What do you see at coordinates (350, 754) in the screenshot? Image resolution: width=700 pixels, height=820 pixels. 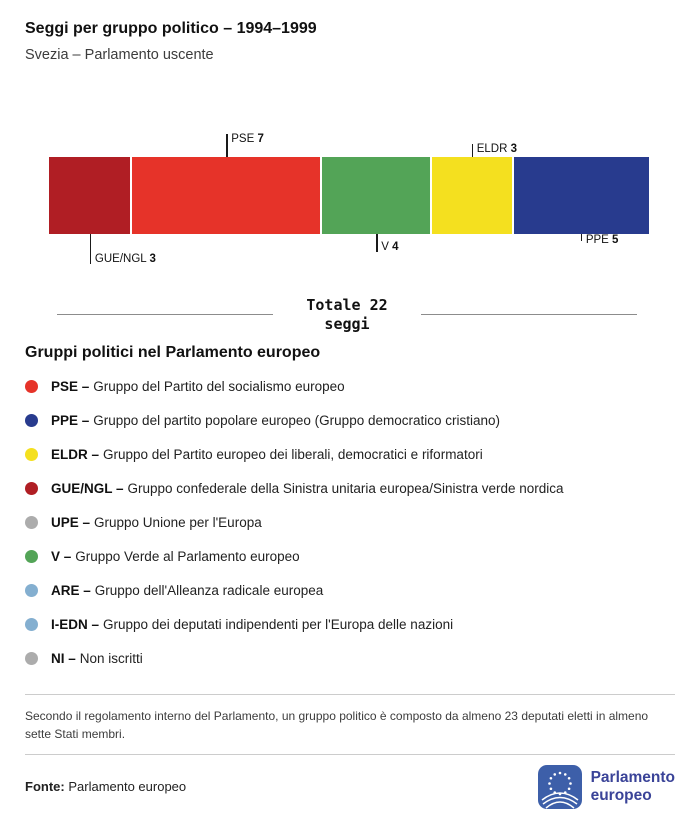 I see `divider-bottom` at bounding box center [350, 754].